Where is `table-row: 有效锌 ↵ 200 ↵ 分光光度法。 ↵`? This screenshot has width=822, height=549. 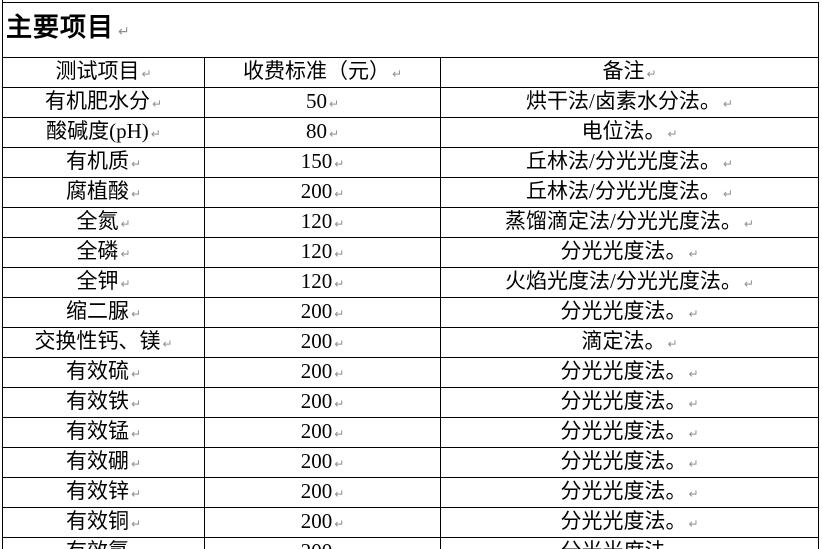
table-row: 有效锌 ↵ 200 ↵ 分光光度法。 ↵ is located at coordinates (411, 492).